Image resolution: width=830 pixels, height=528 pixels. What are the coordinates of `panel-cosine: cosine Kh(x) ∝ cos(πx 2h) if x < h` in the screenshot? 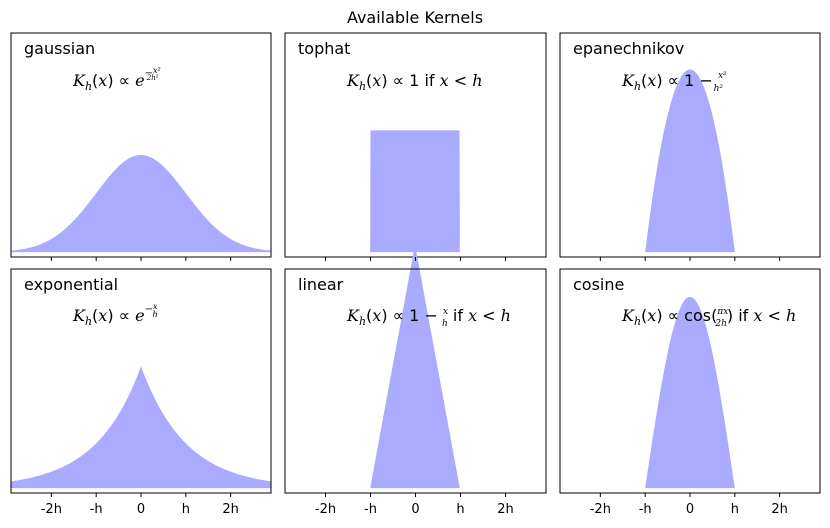 It's located at (690, 381).